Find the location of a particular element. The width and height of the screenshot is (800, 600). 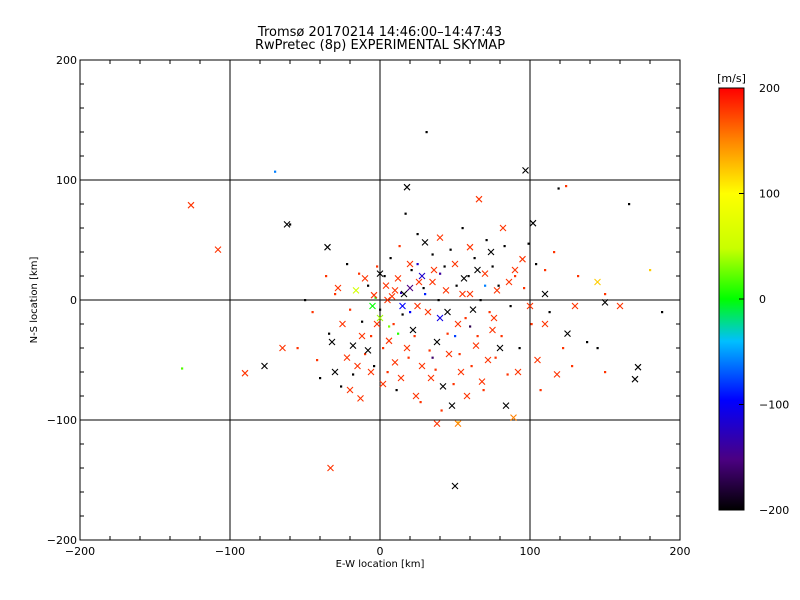

x-tick-label: 0 is located at coordinates (380, 551).